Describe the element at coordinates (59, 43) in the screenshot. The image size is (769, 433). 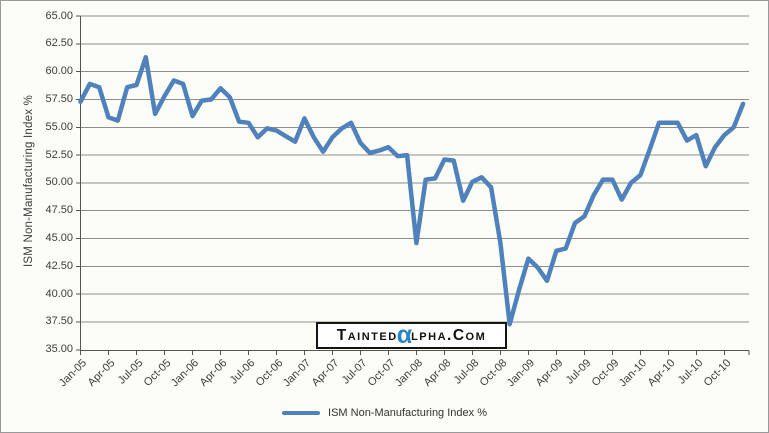
I see `y-tick-label: 62.50` at that location.